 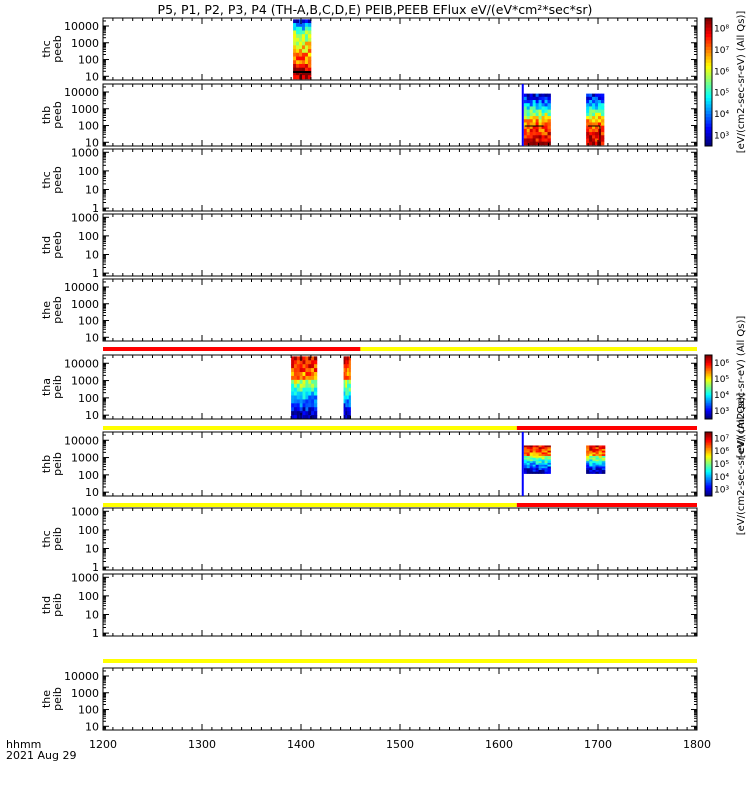 I want to click on colorbar-label: [eV/(cm2-sec-sr-eV) (All Qs)], so click(x=741, y=464).